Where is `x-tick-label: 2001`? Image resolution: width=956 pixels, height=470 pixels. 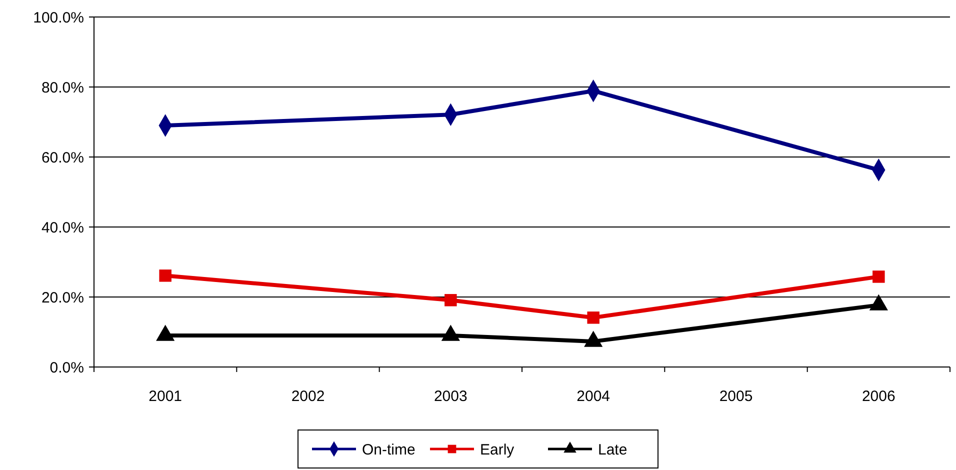 x-tick-label: 2001 is located at coordinates (165, 396).